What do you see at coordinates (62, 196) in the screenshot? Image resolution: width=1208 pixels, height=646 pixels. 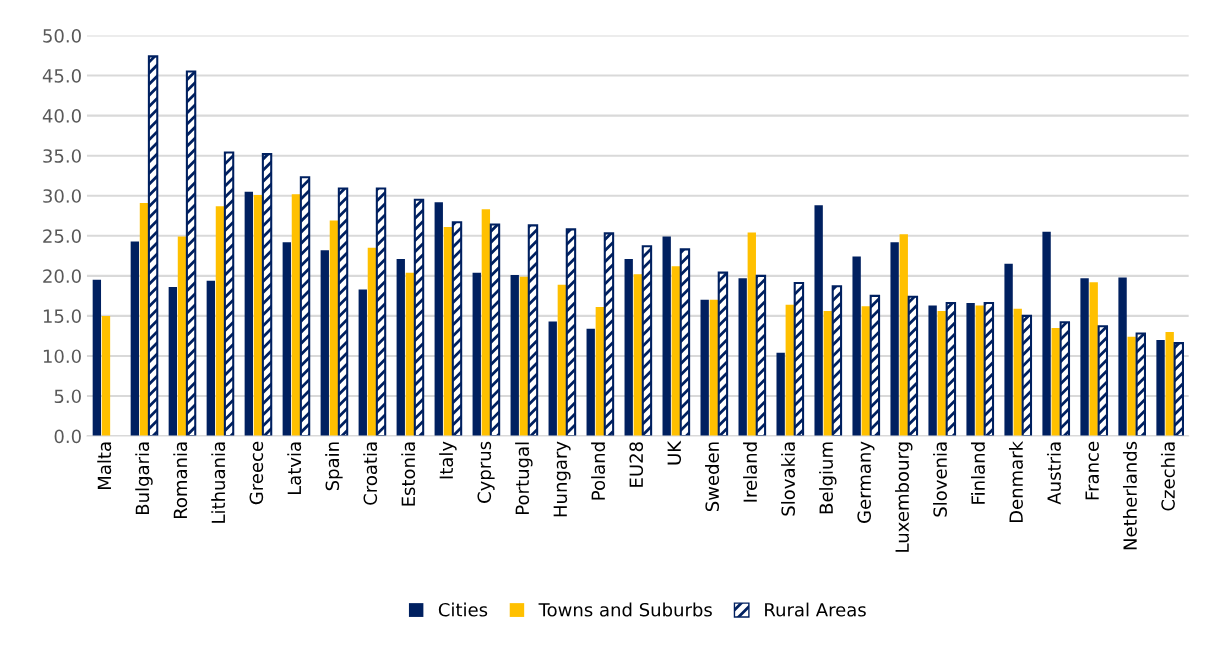 I see `y-tick-label: 30.0` at bounding box center [62, 196].